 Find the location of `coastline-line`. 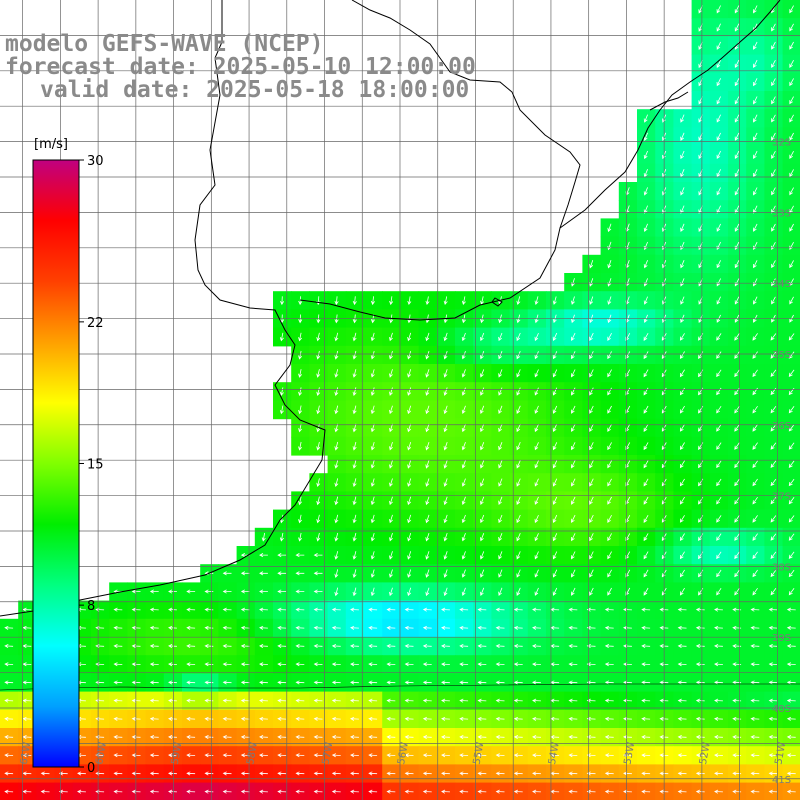

coastline-line is located at coordinates (670, 114).